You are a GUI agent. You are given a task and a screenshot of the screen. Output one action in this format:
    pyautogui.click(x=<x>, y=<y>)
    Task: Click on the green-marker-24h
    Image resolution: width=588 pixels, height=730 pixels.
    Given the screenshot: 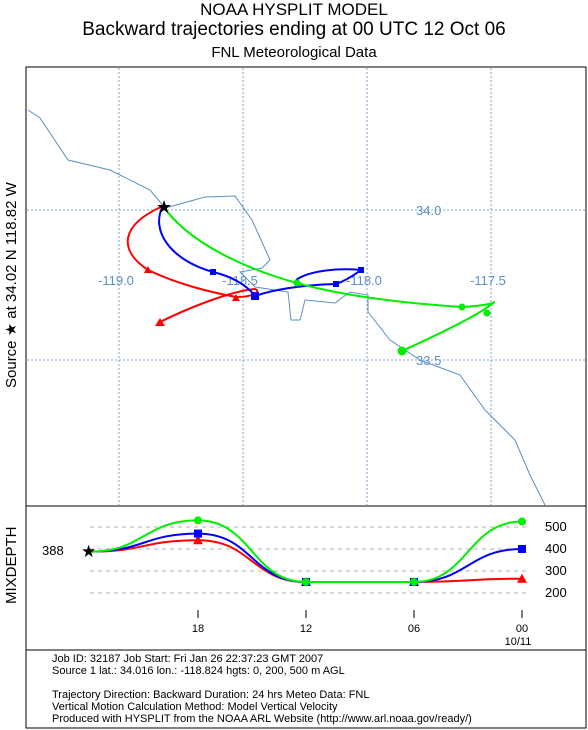 What is the action you would take?
    pyautogui.click(x=402, y=351)
    